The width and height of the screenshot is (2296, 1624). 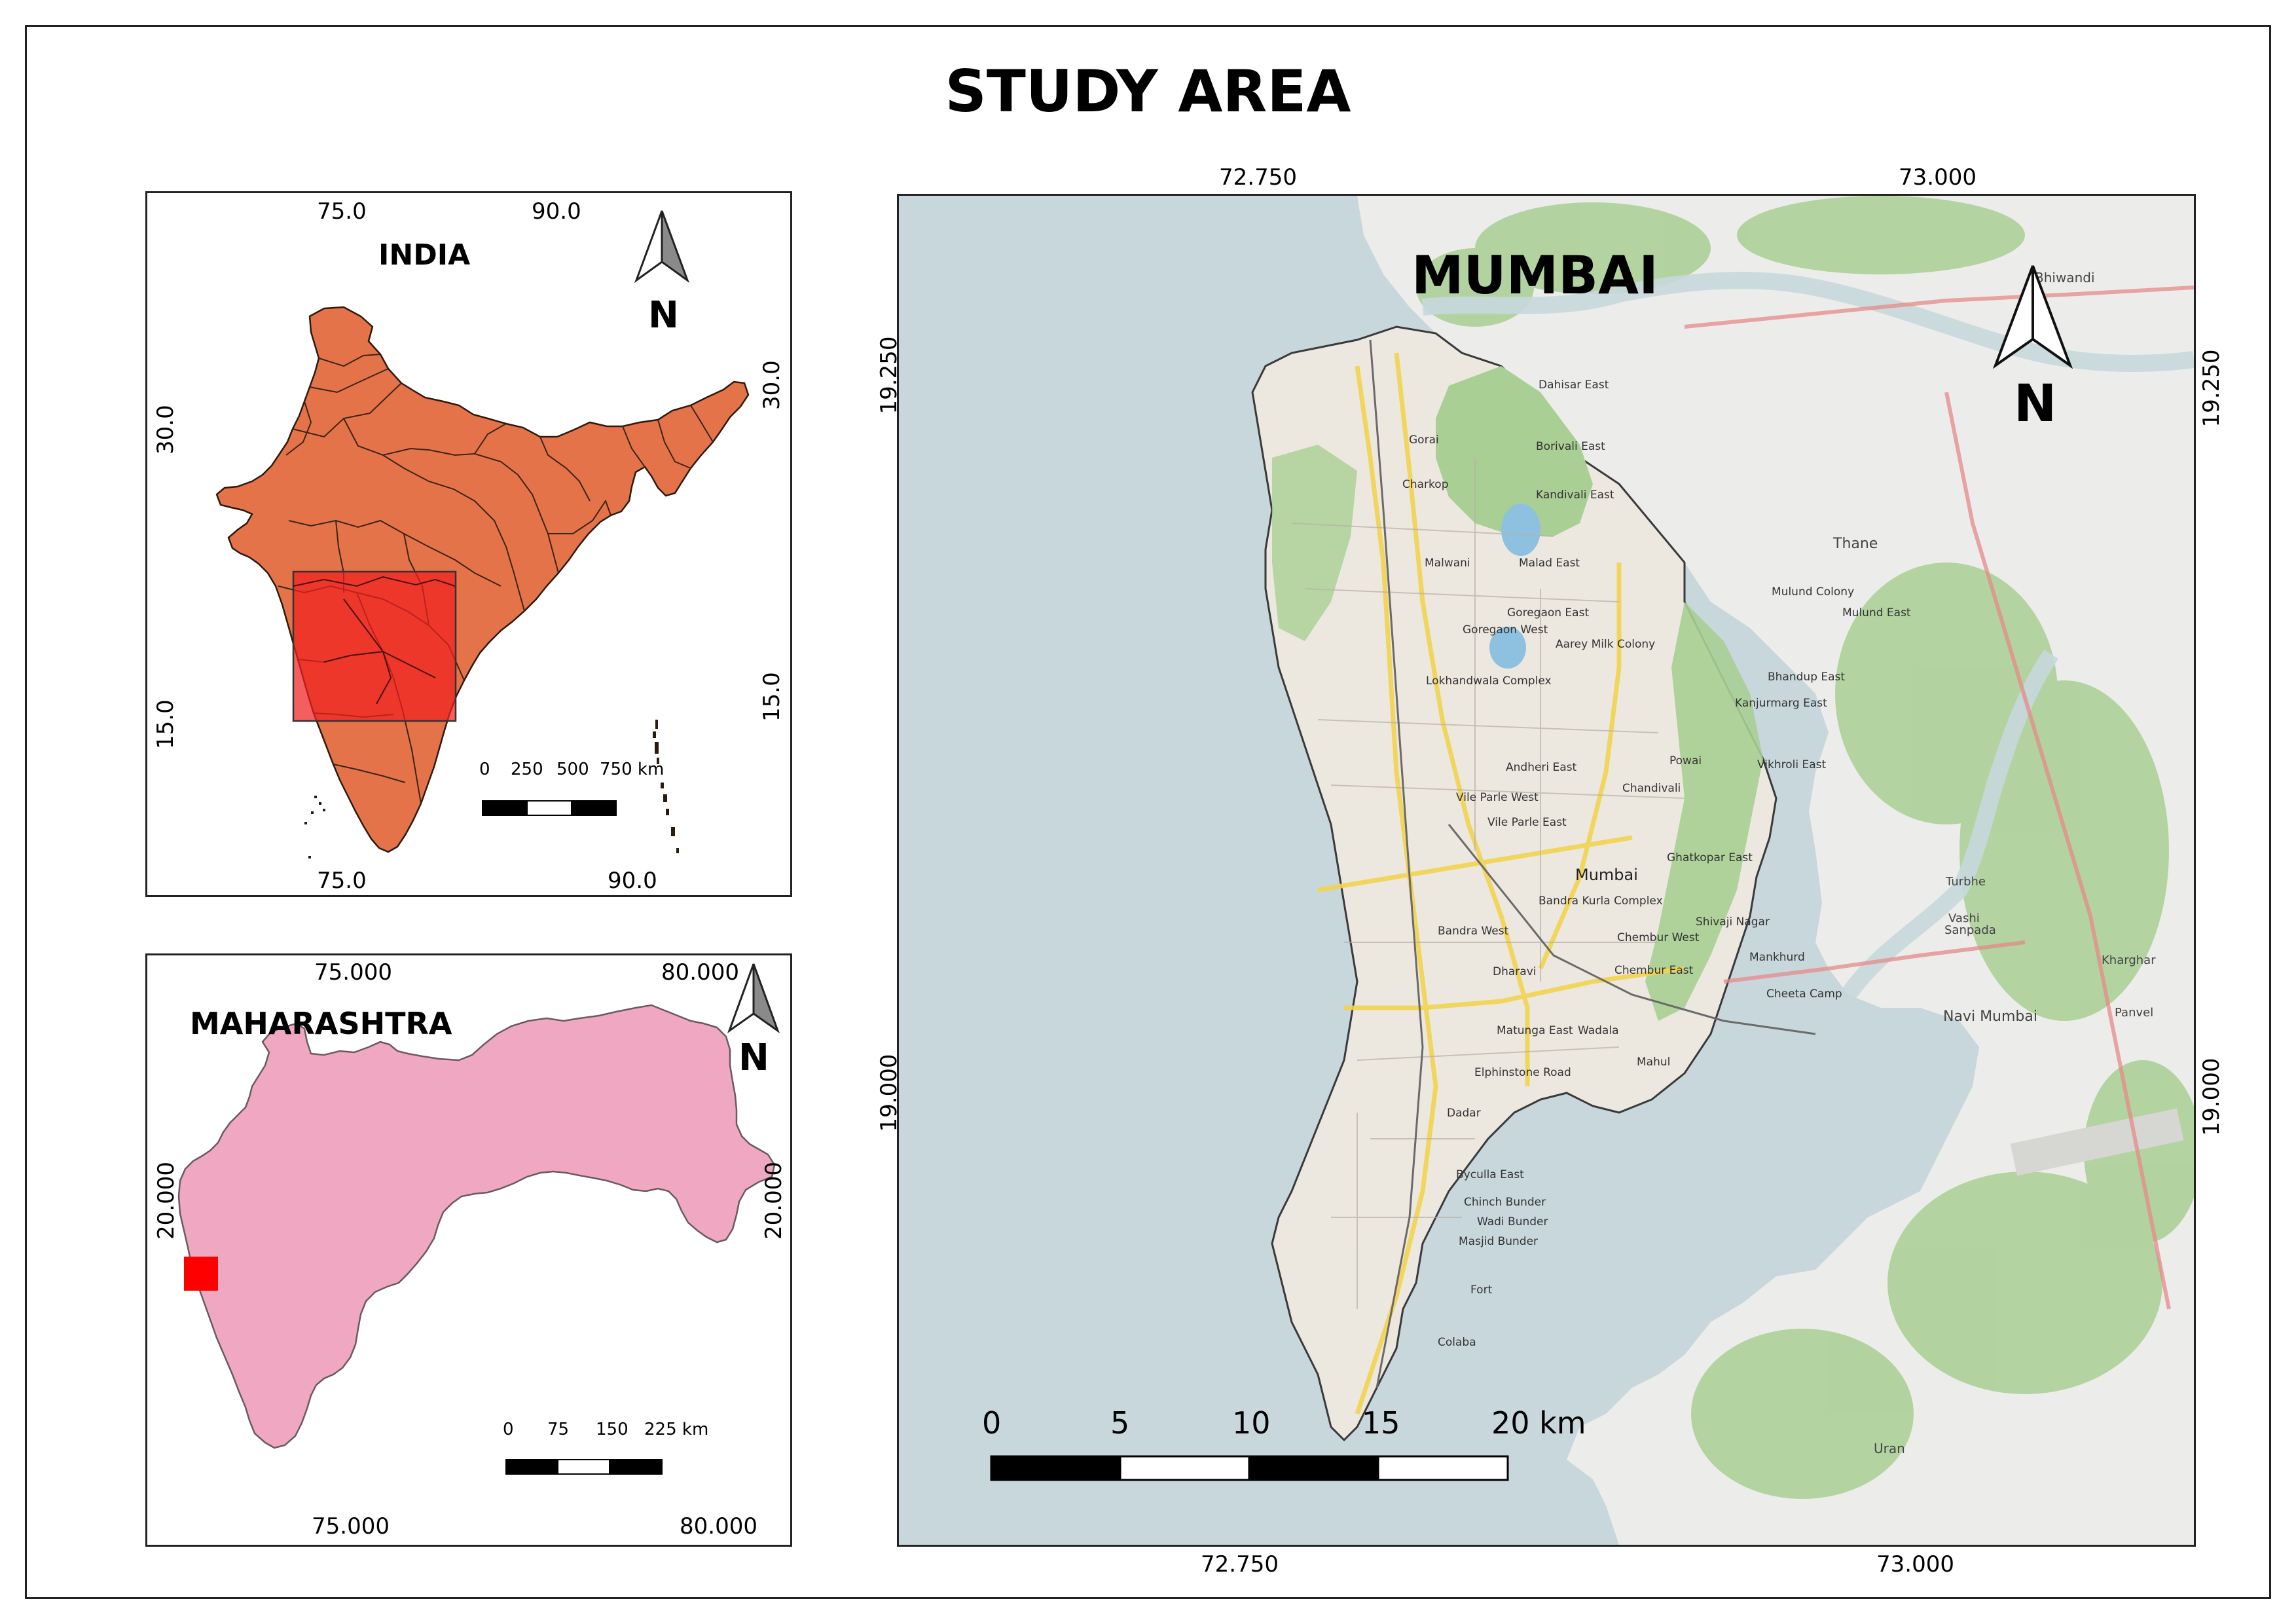 What do you see at coordinates (374, 640) in the screenshot?
I see `state-boundaries-overlay` at bounding box center [374, 640].